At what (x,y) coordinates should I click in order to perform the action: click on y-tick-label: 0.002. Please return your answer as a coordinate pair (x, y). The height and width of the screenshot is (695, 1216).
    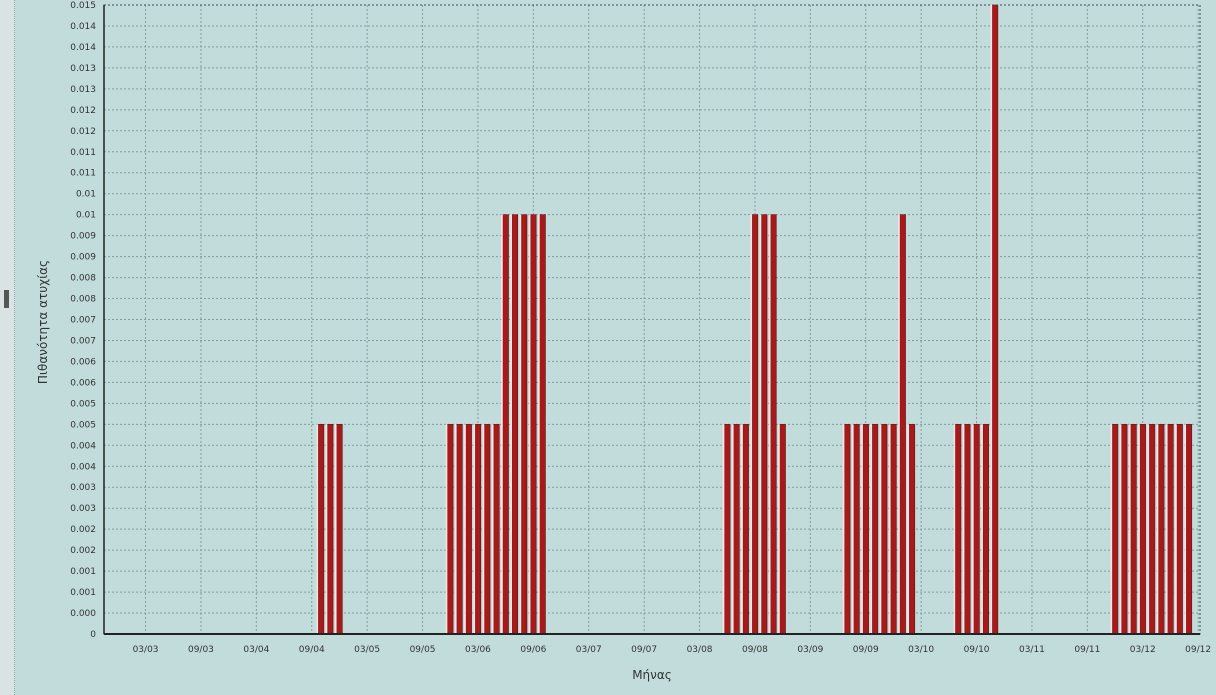
    Looking at the image, I should click on (83, 551).